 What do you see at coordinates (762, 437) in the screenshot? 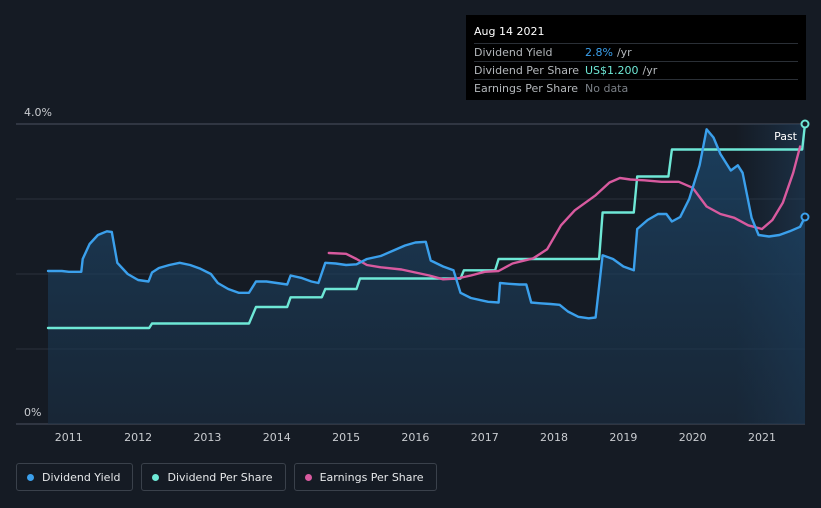
I see `x-tick-label: 2021` at bounding box center [762, 437].